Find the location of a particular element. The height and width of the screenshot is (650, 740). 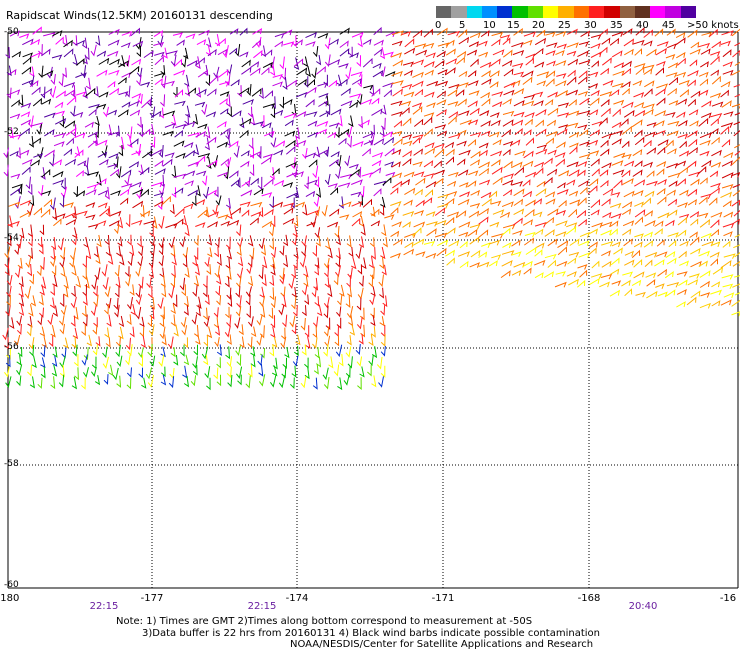

lat-label: -58 is located at coordinates (11, 464).